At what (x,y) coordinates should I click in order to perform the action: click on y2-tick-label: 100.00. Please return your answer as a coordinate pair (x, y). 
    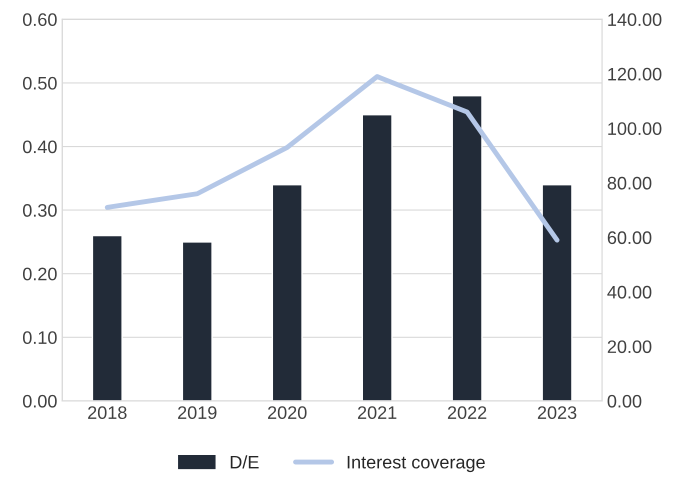
    Looking at the image, I should click on (635, 129).